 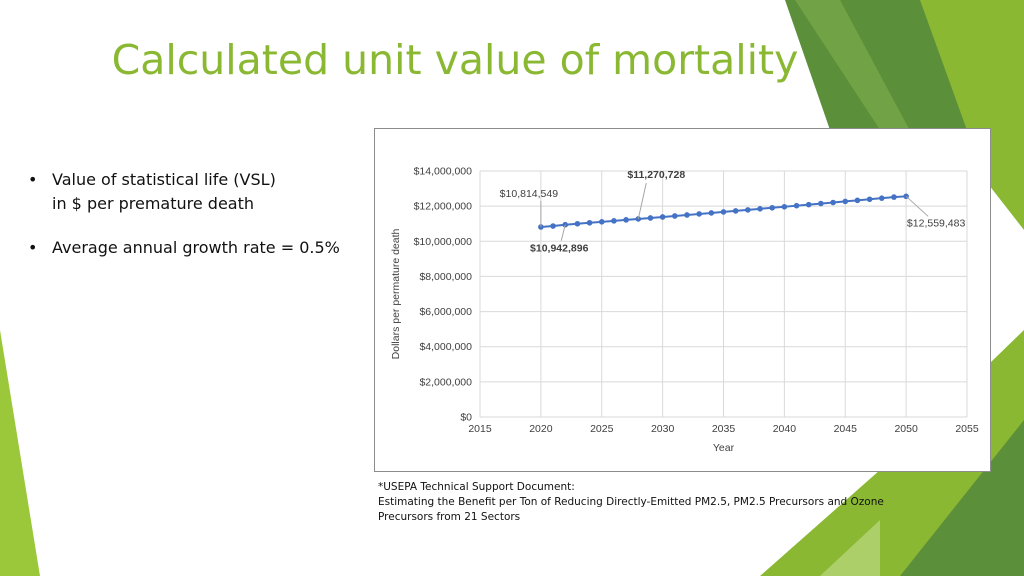 What do you see at coordinates (656, 175) in the screenshot?
I see `data-label: $11,270,728` at bounding box center [656, 175].